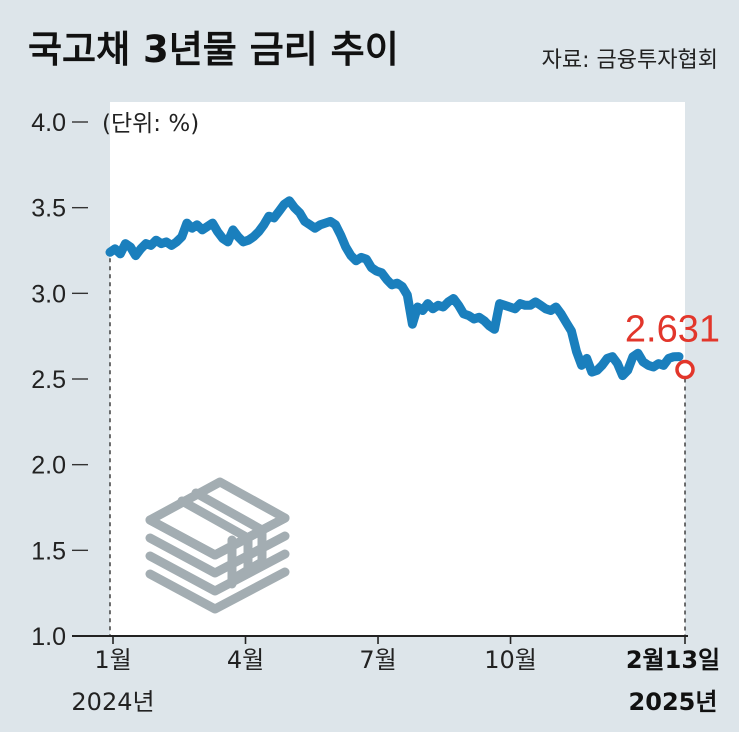 The height and width of the screenshot is (732, 739). I want to click on x-tick-label: 4월, so click(245, 660).